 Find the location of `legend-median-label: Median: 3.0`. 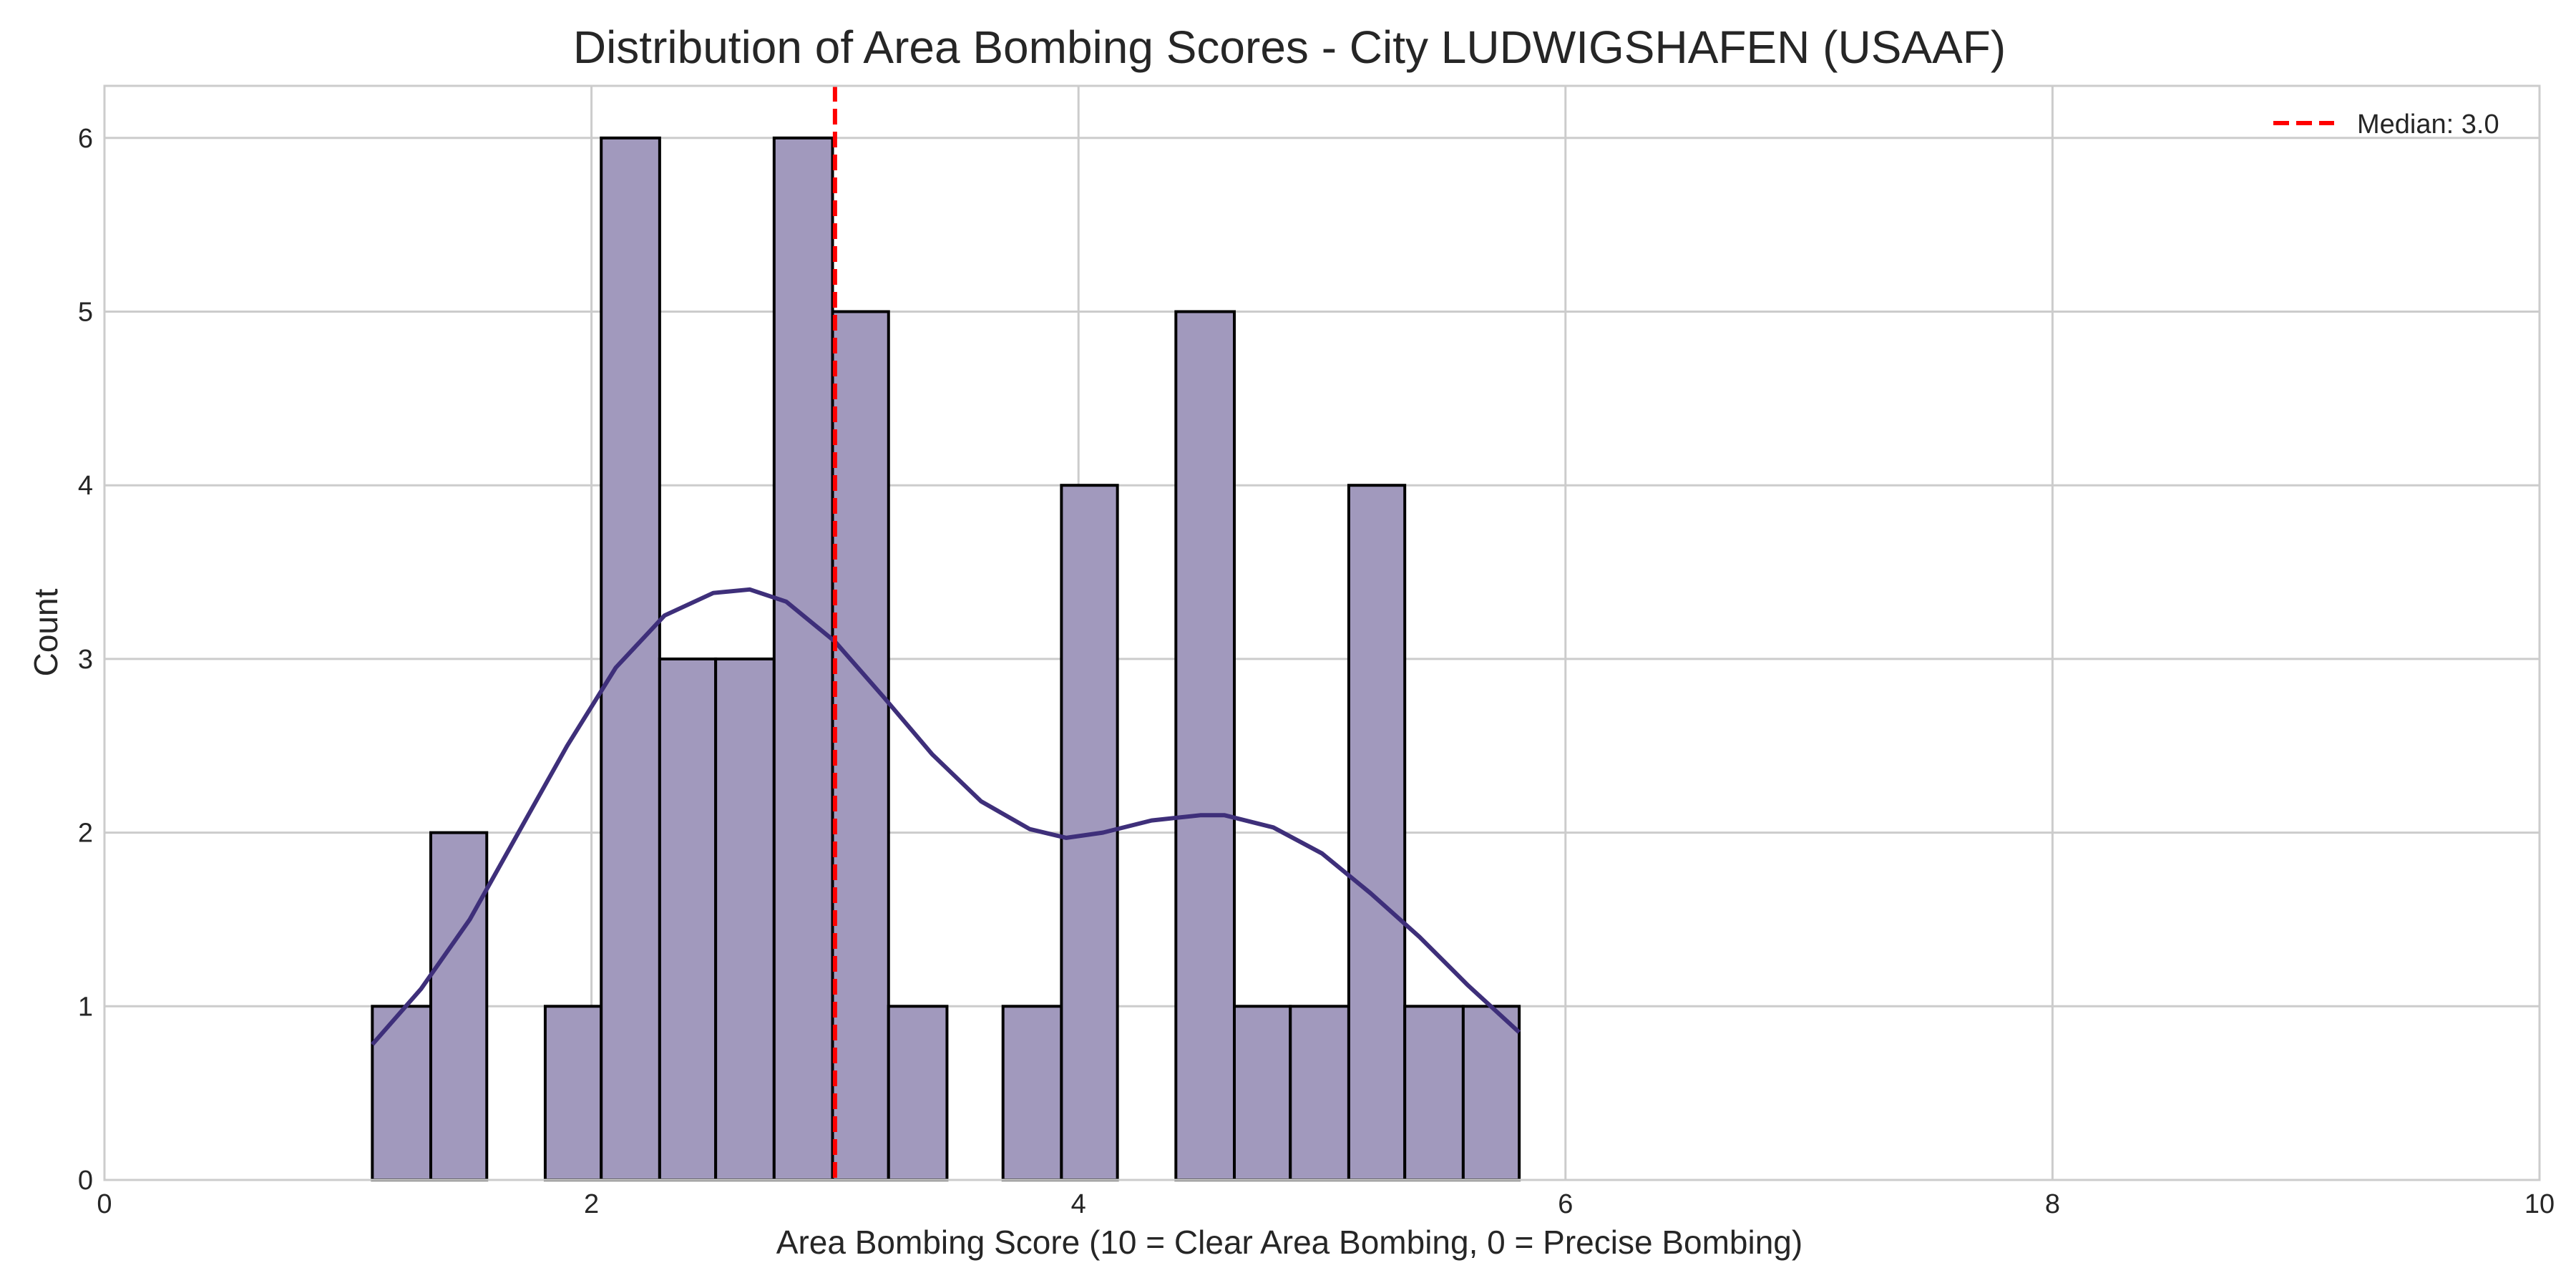

legend-median-label: Median: 3.0 is located at coordinates (2428, 124).